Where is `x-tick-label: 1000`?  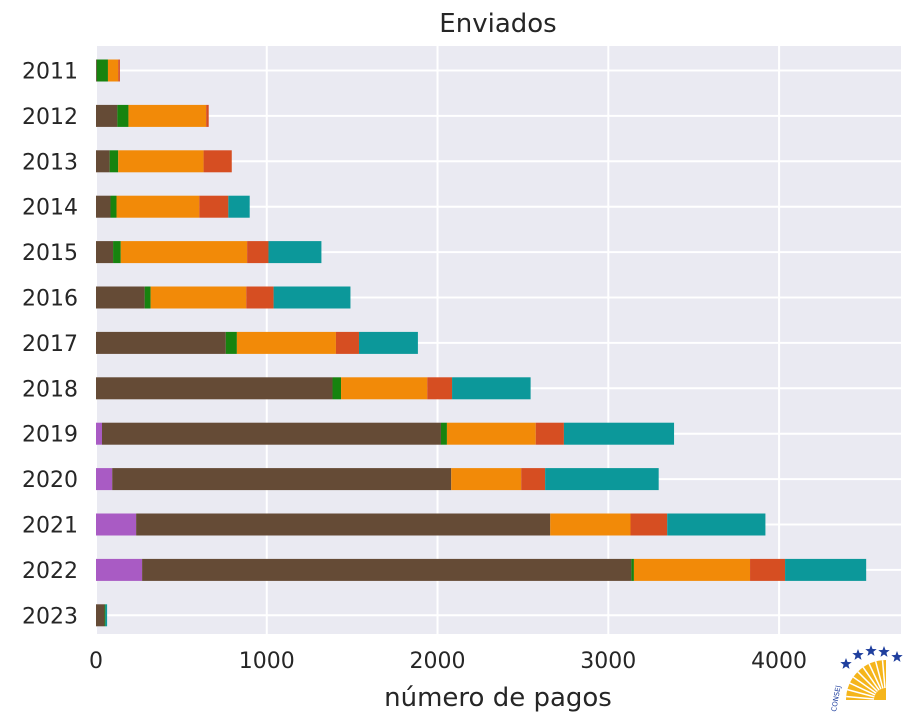
x-tick-label: 1000 is located at coordinates (267, 661).